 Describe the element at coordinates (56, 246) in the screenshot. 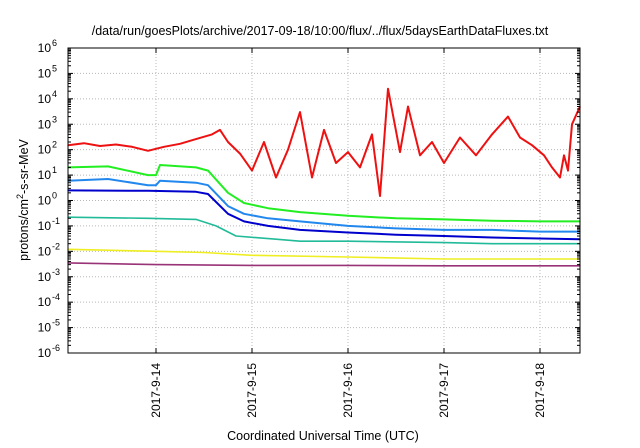

I see `y-tick-exponent: -2` at that location.